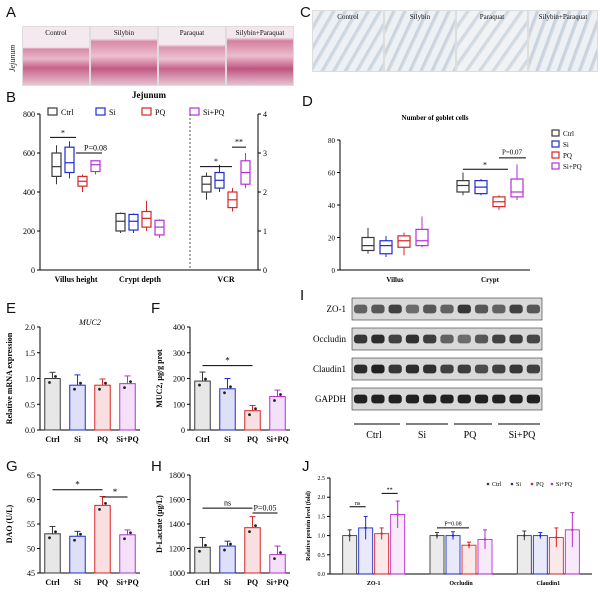 The width and height of the screenshot is (600, 600). What do you see at coordinates (422, 435) in the screenshot?
I see `blot-group-label: Si` at bounding box center [422, 435].